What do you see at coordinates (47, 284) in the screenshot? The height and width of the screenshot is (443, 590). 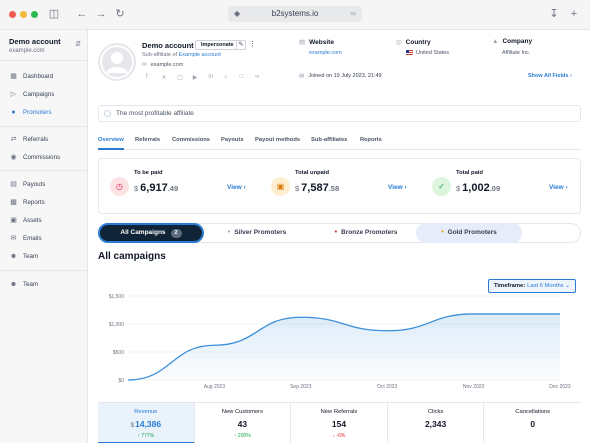 I see `sidebar-item-team-2: ☻ Team` at bounding box center [47, 284].